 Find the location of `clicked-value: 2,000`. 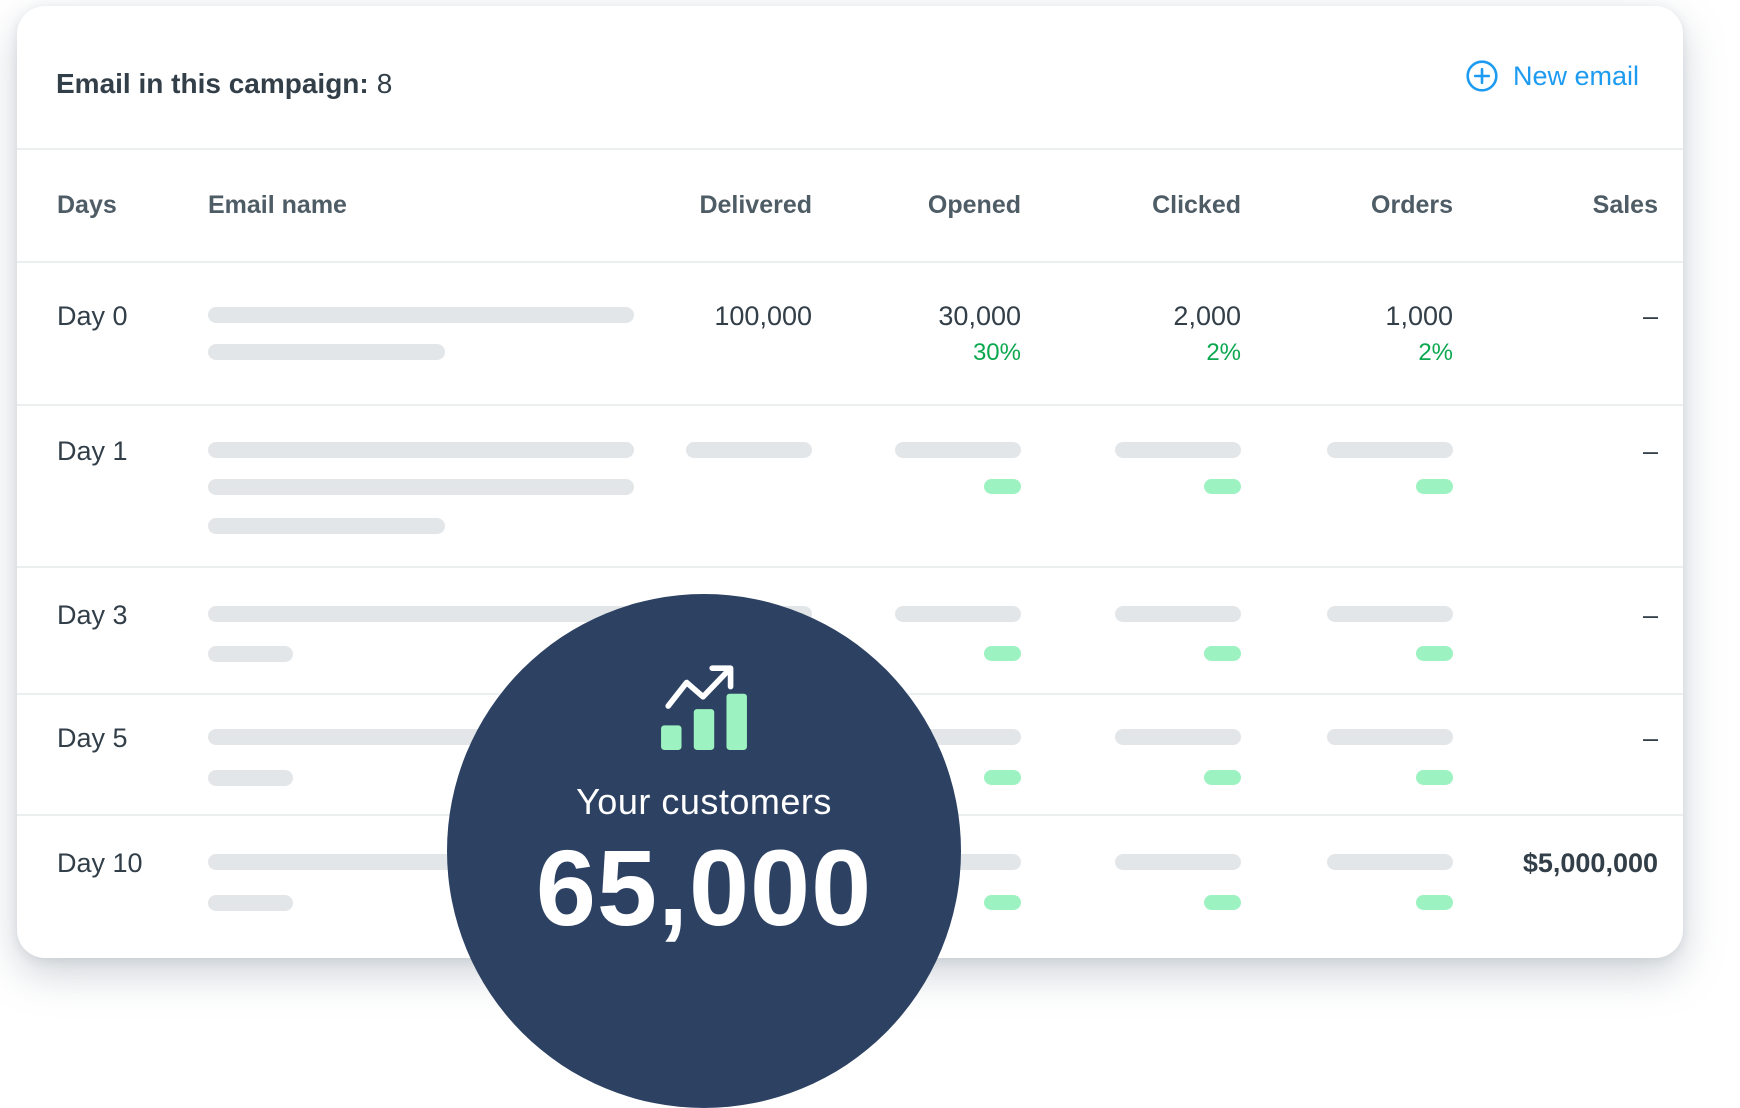

clicked-value: 2,000 is located at coordinates (1207, 316).